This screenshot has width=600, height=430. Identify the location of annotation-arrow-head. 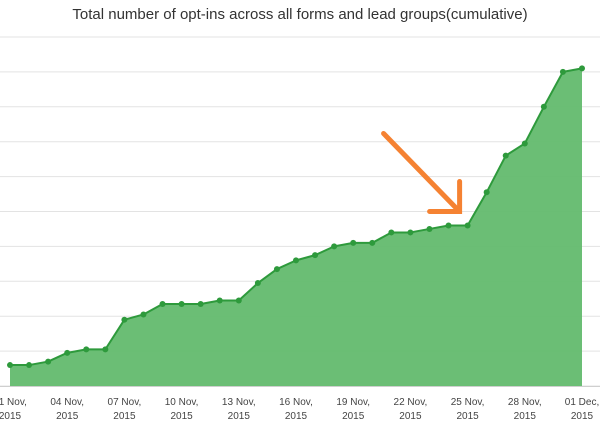
(445, 196).